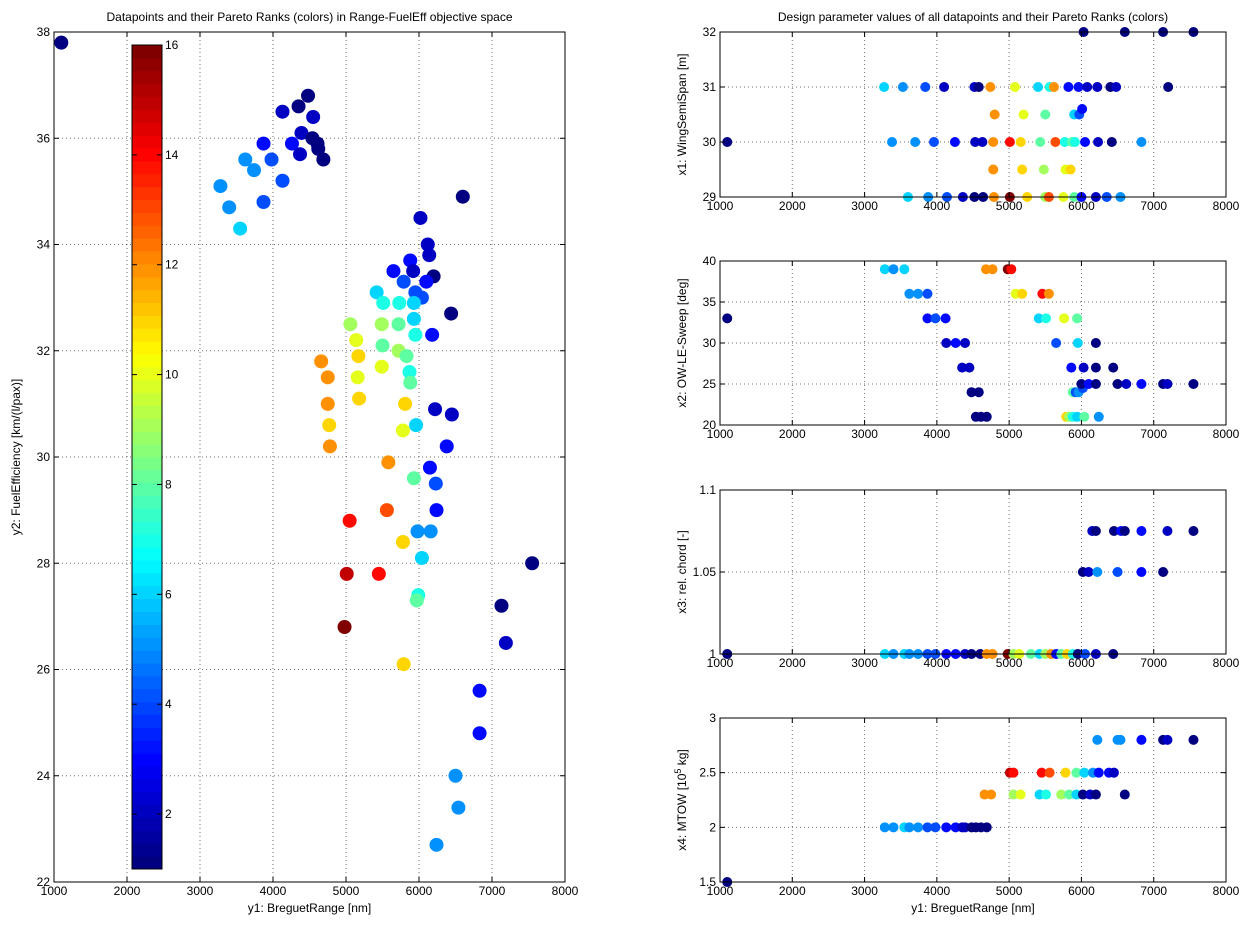 This screenshot has height=926, width=1257. Describe the element at coordinates (155, 454) in the screenshot. I see `colorbar: 2 4 6 8 10 12 14 16` at that location.